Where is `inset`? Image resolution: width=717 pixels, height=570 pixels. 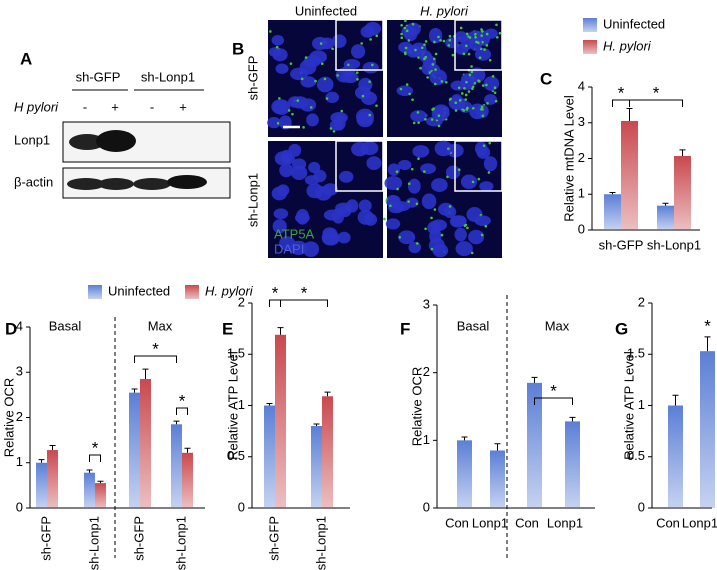 inset is located at coordinates (359, 45).